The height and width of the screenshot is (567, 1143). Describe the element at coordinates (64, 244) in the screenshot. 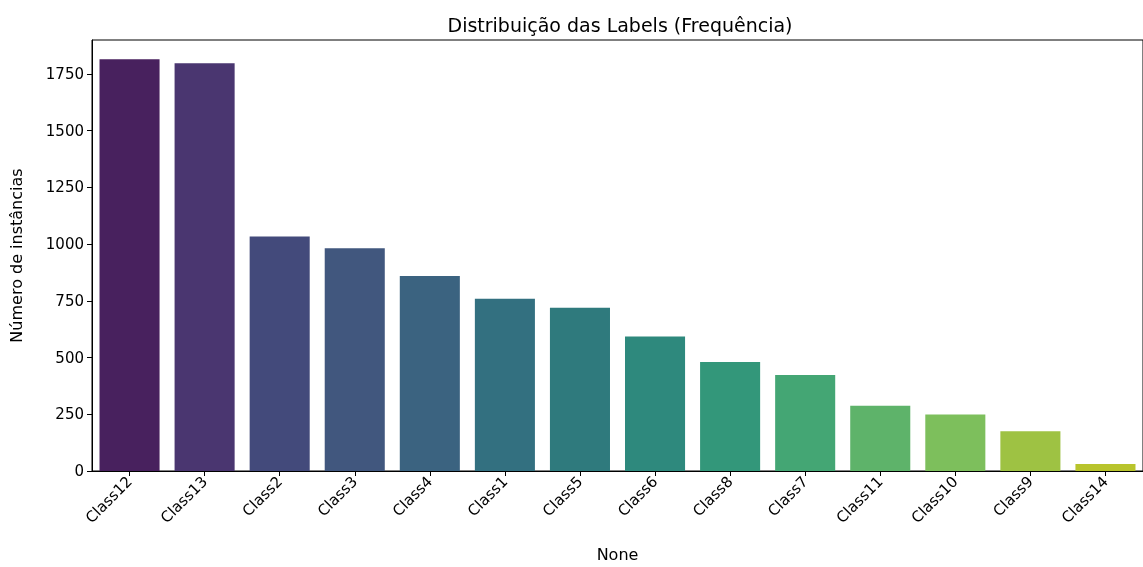

I see `y-tick-label: 1000` at that location.